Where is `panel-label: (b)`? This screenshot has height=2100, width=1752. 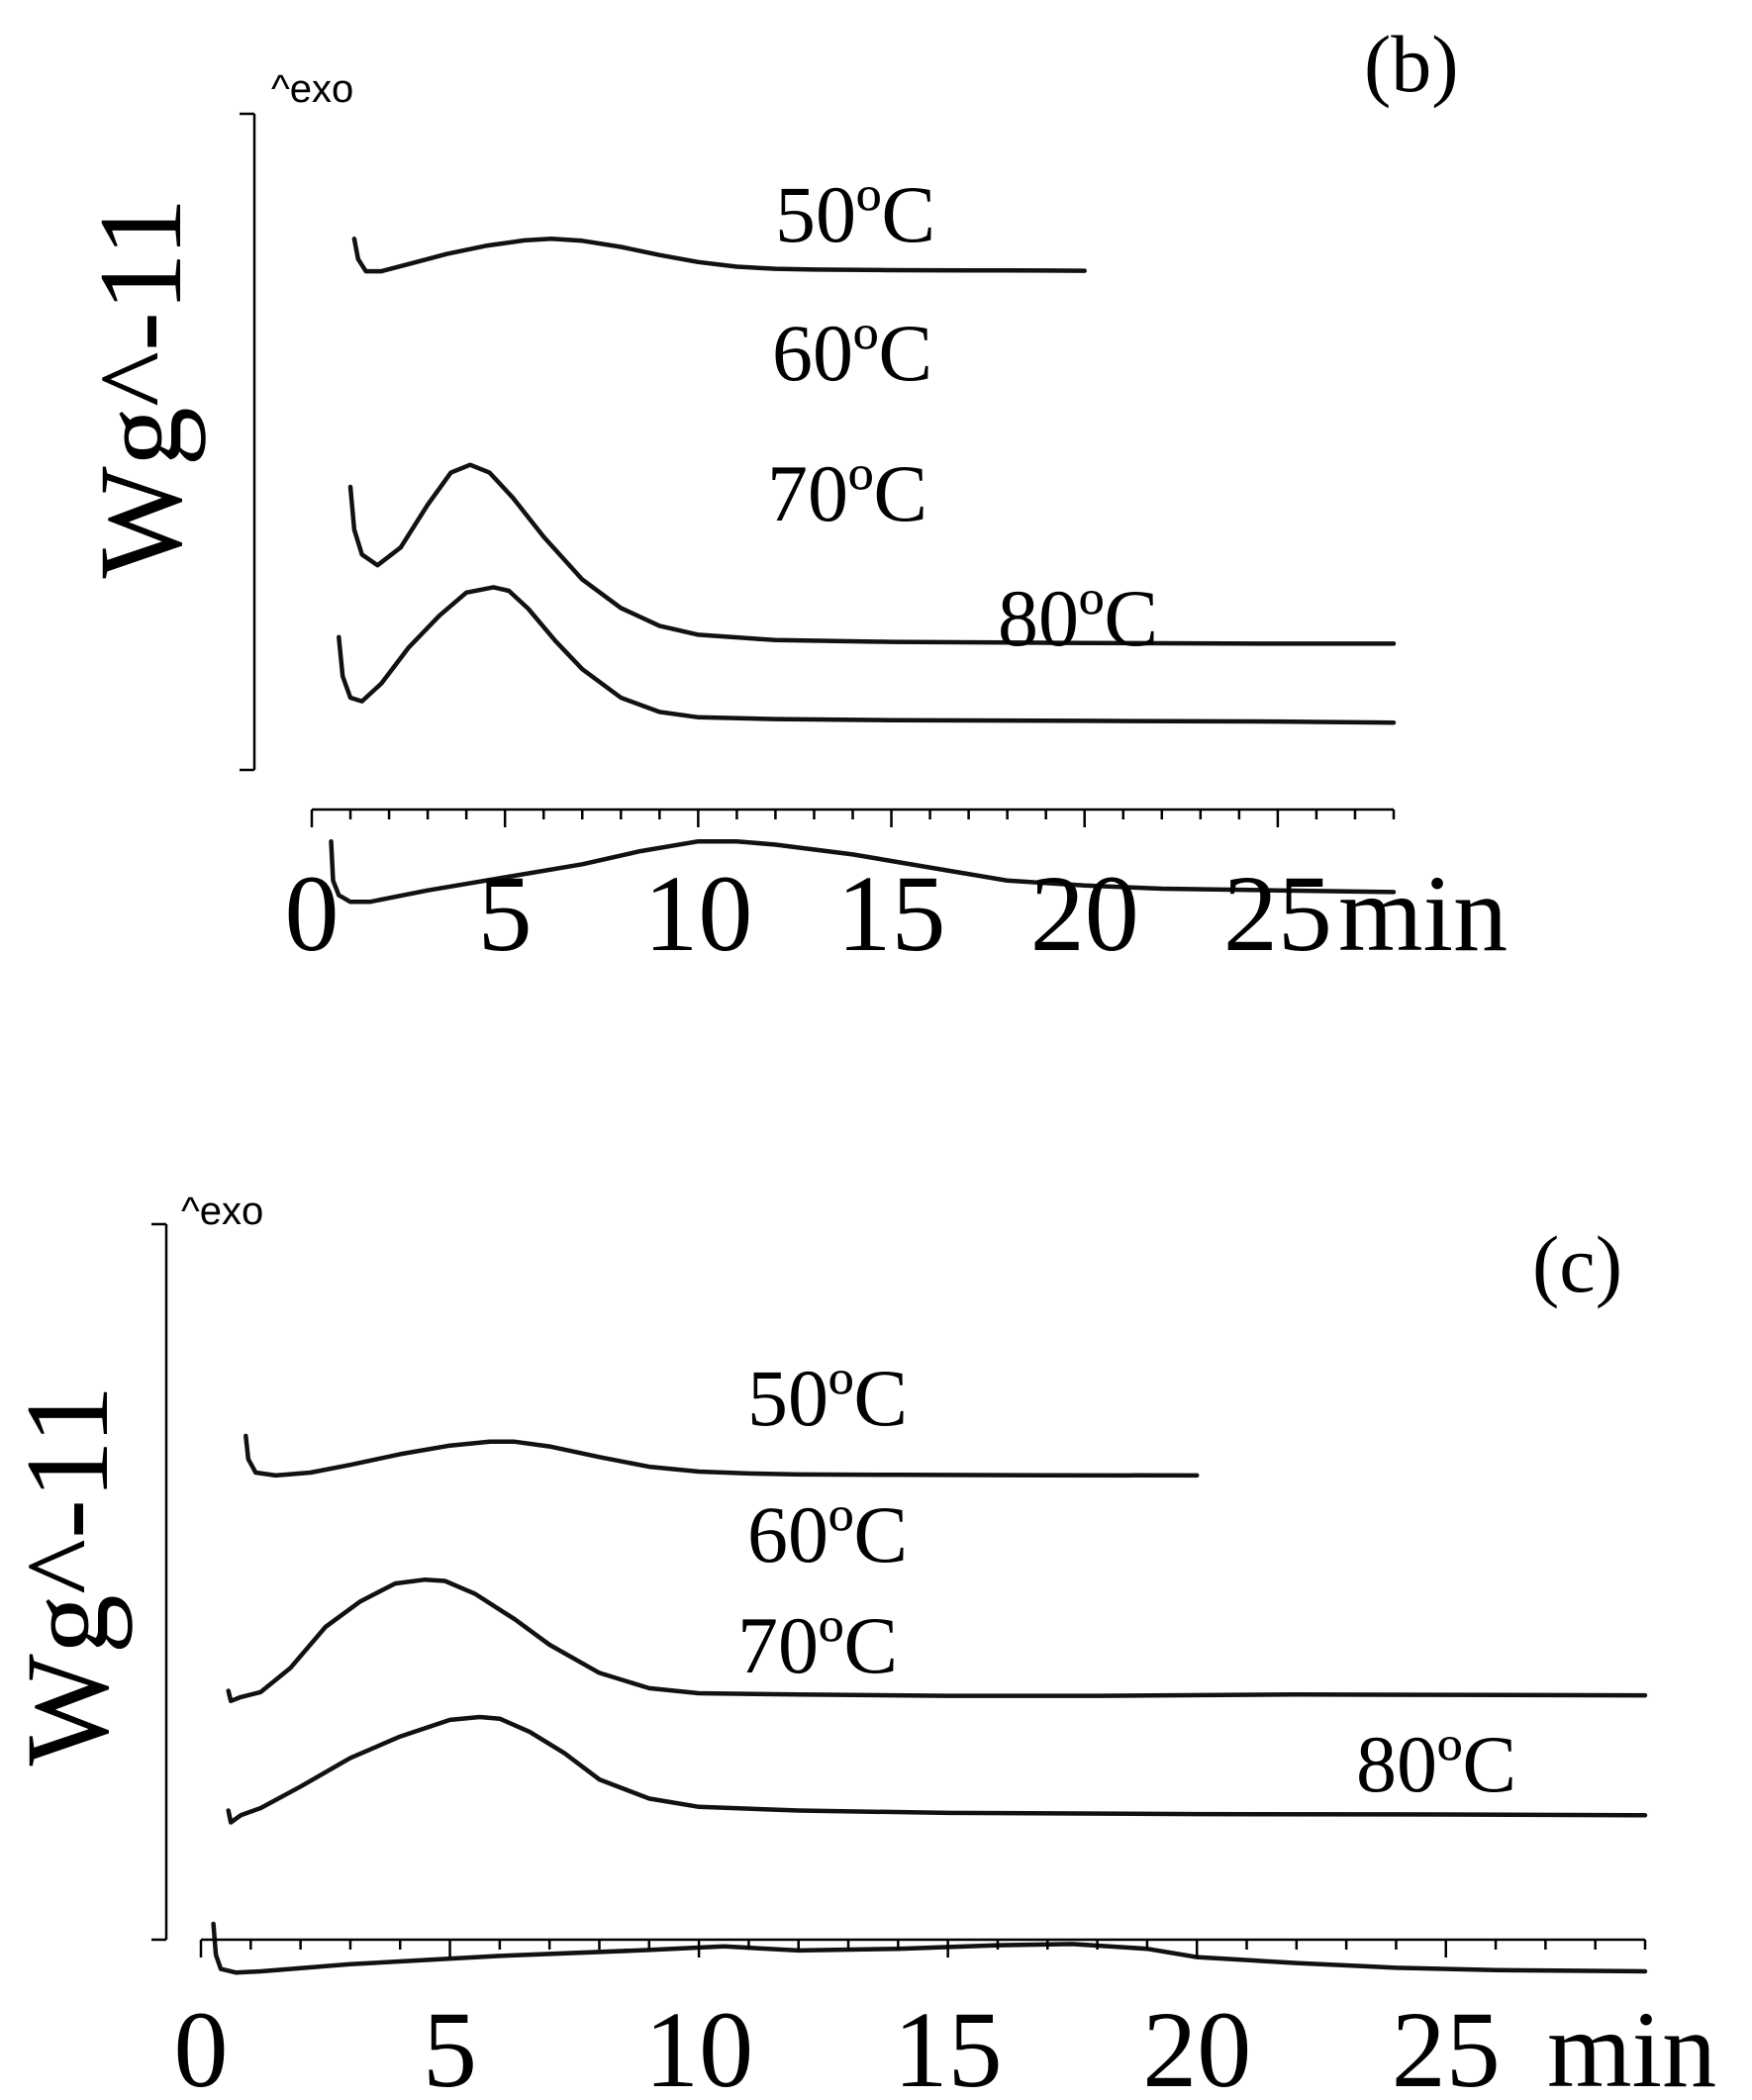
panel-label: (b) is located at coordinates (1411, 64).